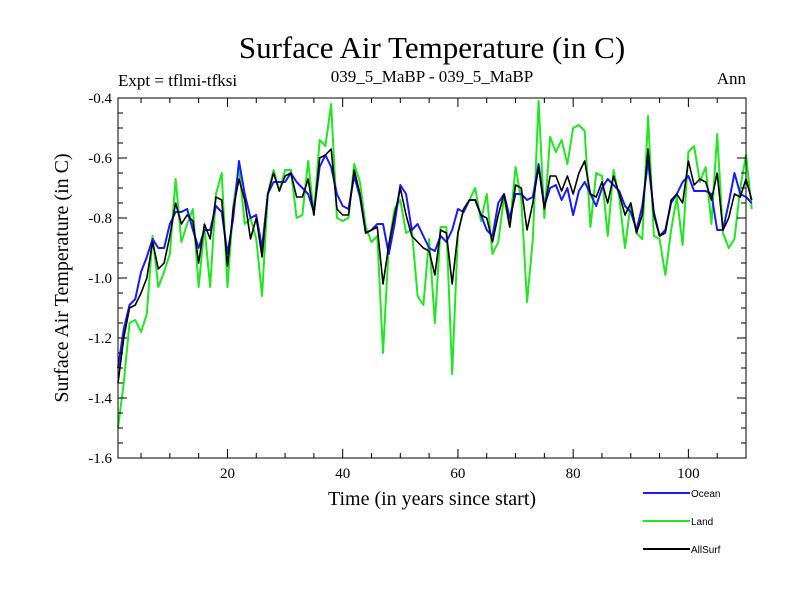  I want to click on legend: Ocean Land AllSurf, so click(682, 522).